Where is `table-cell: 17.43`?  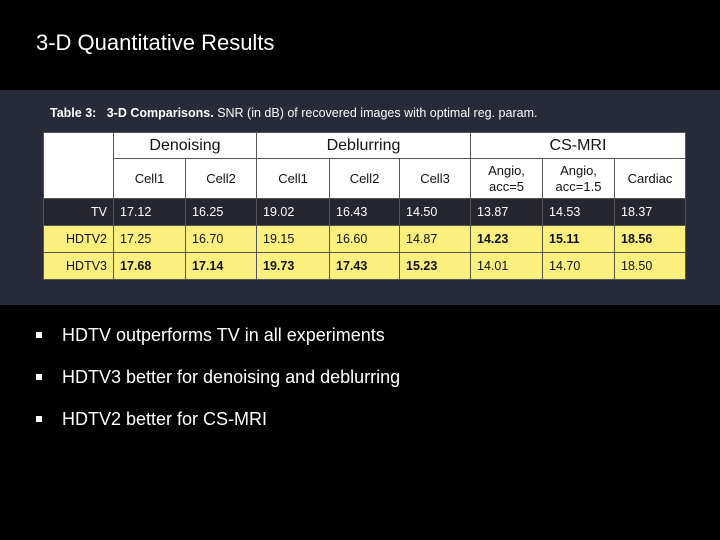
table-cell: 17.43 is located at coordinates (364, 266).